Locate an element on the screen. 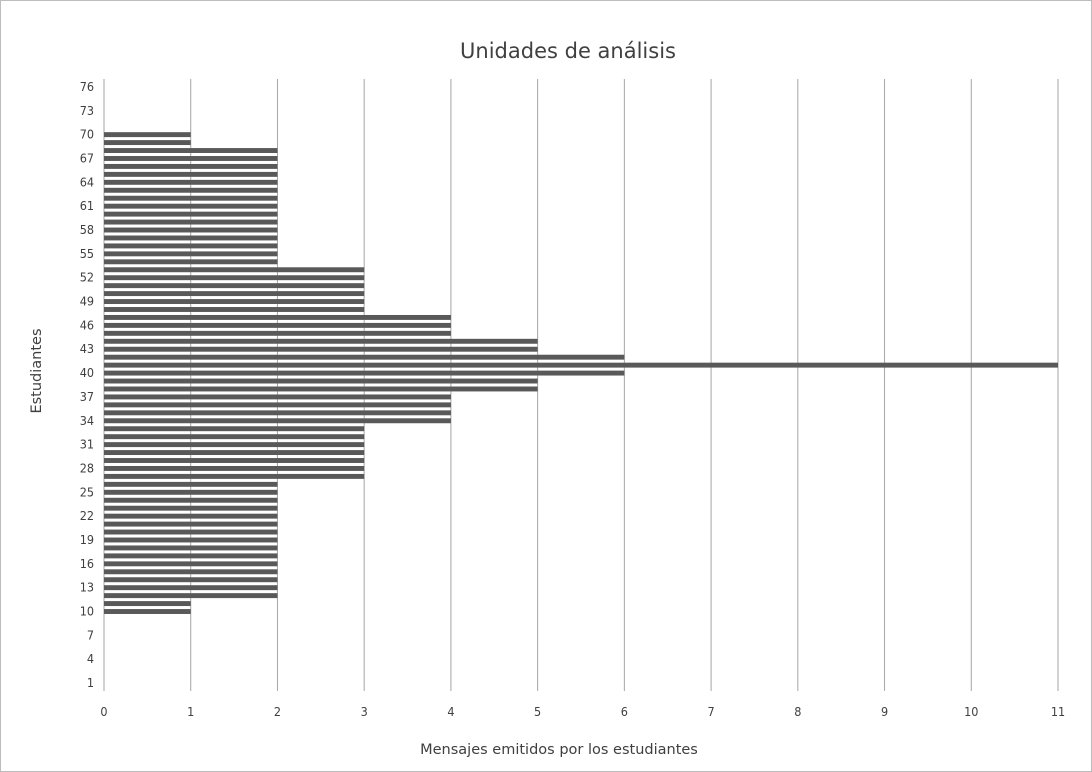 The image size is (1092, 772). y-axis-label: Estudiantes is located at coordinates (37, 370).